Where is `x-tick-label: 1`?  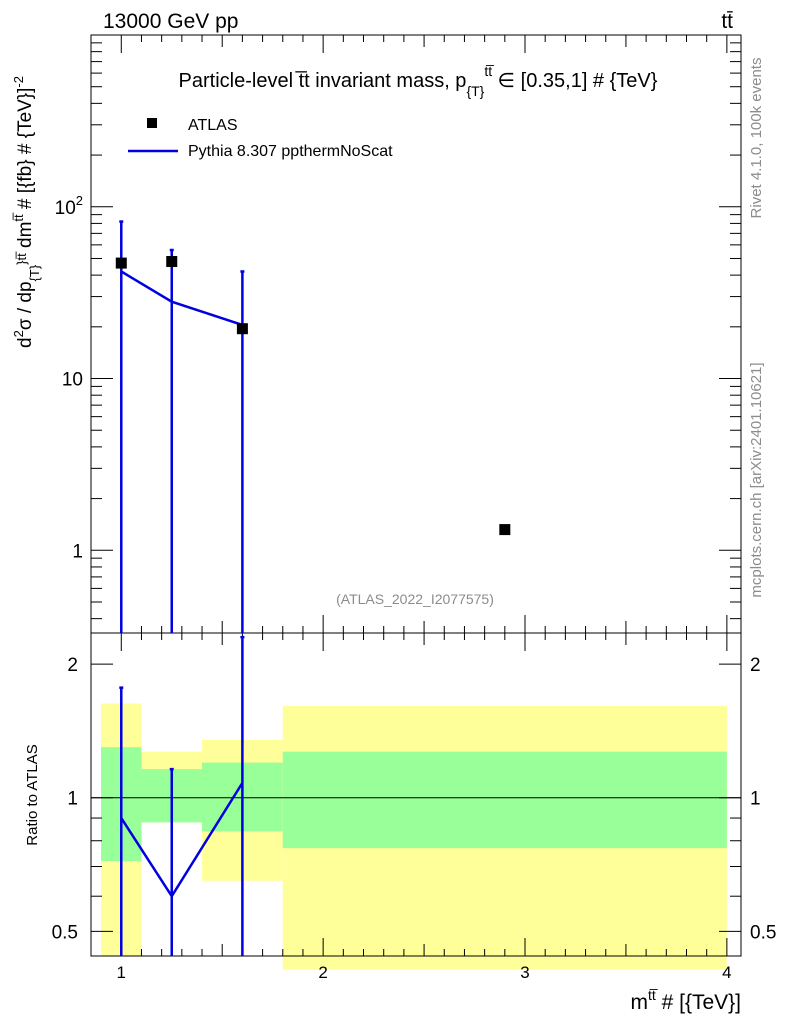 x-tick-label: 1 is located at coordinates (121, 972).